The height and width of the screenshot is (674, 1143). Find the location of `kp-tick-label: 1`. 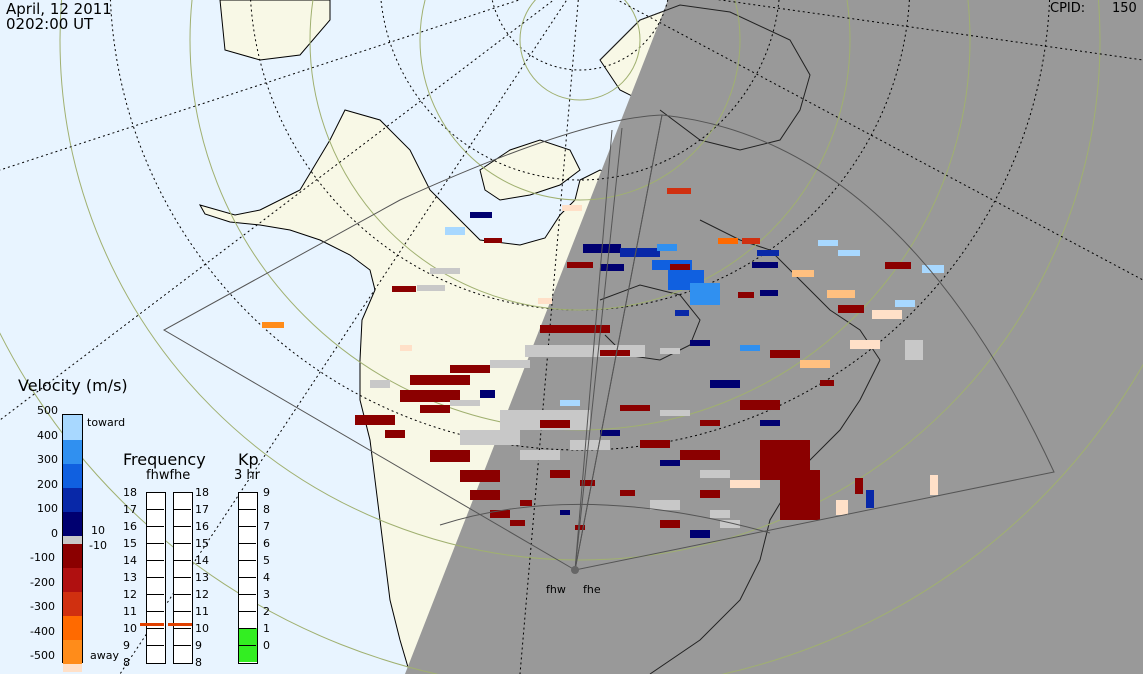

kp-tick-label: 1 is located at coordinates (266, 628).